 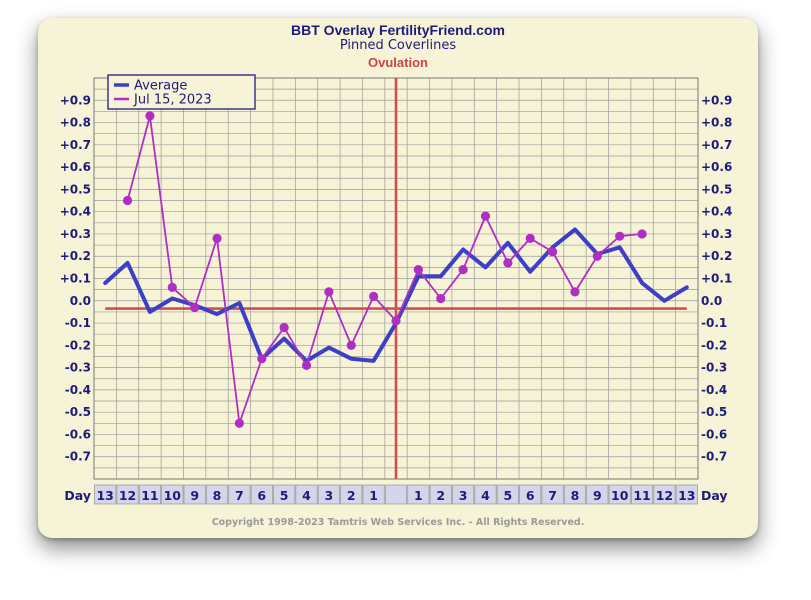 What do you see at coordinates (78, 323) in the screenshot?
I see `y-tick-label-left: -0.1` at bounding box center [78, 323].